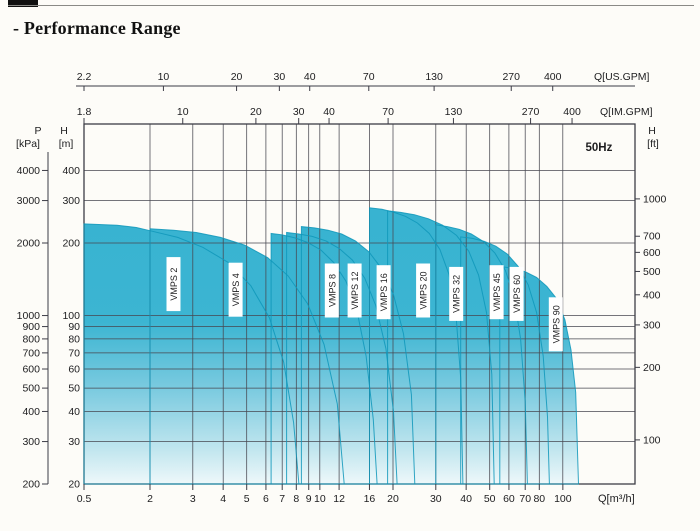  What do you see at coordinates (31, 327) in the screenshot?
I see `tick-label: 900` at bounding box center [31, 327].